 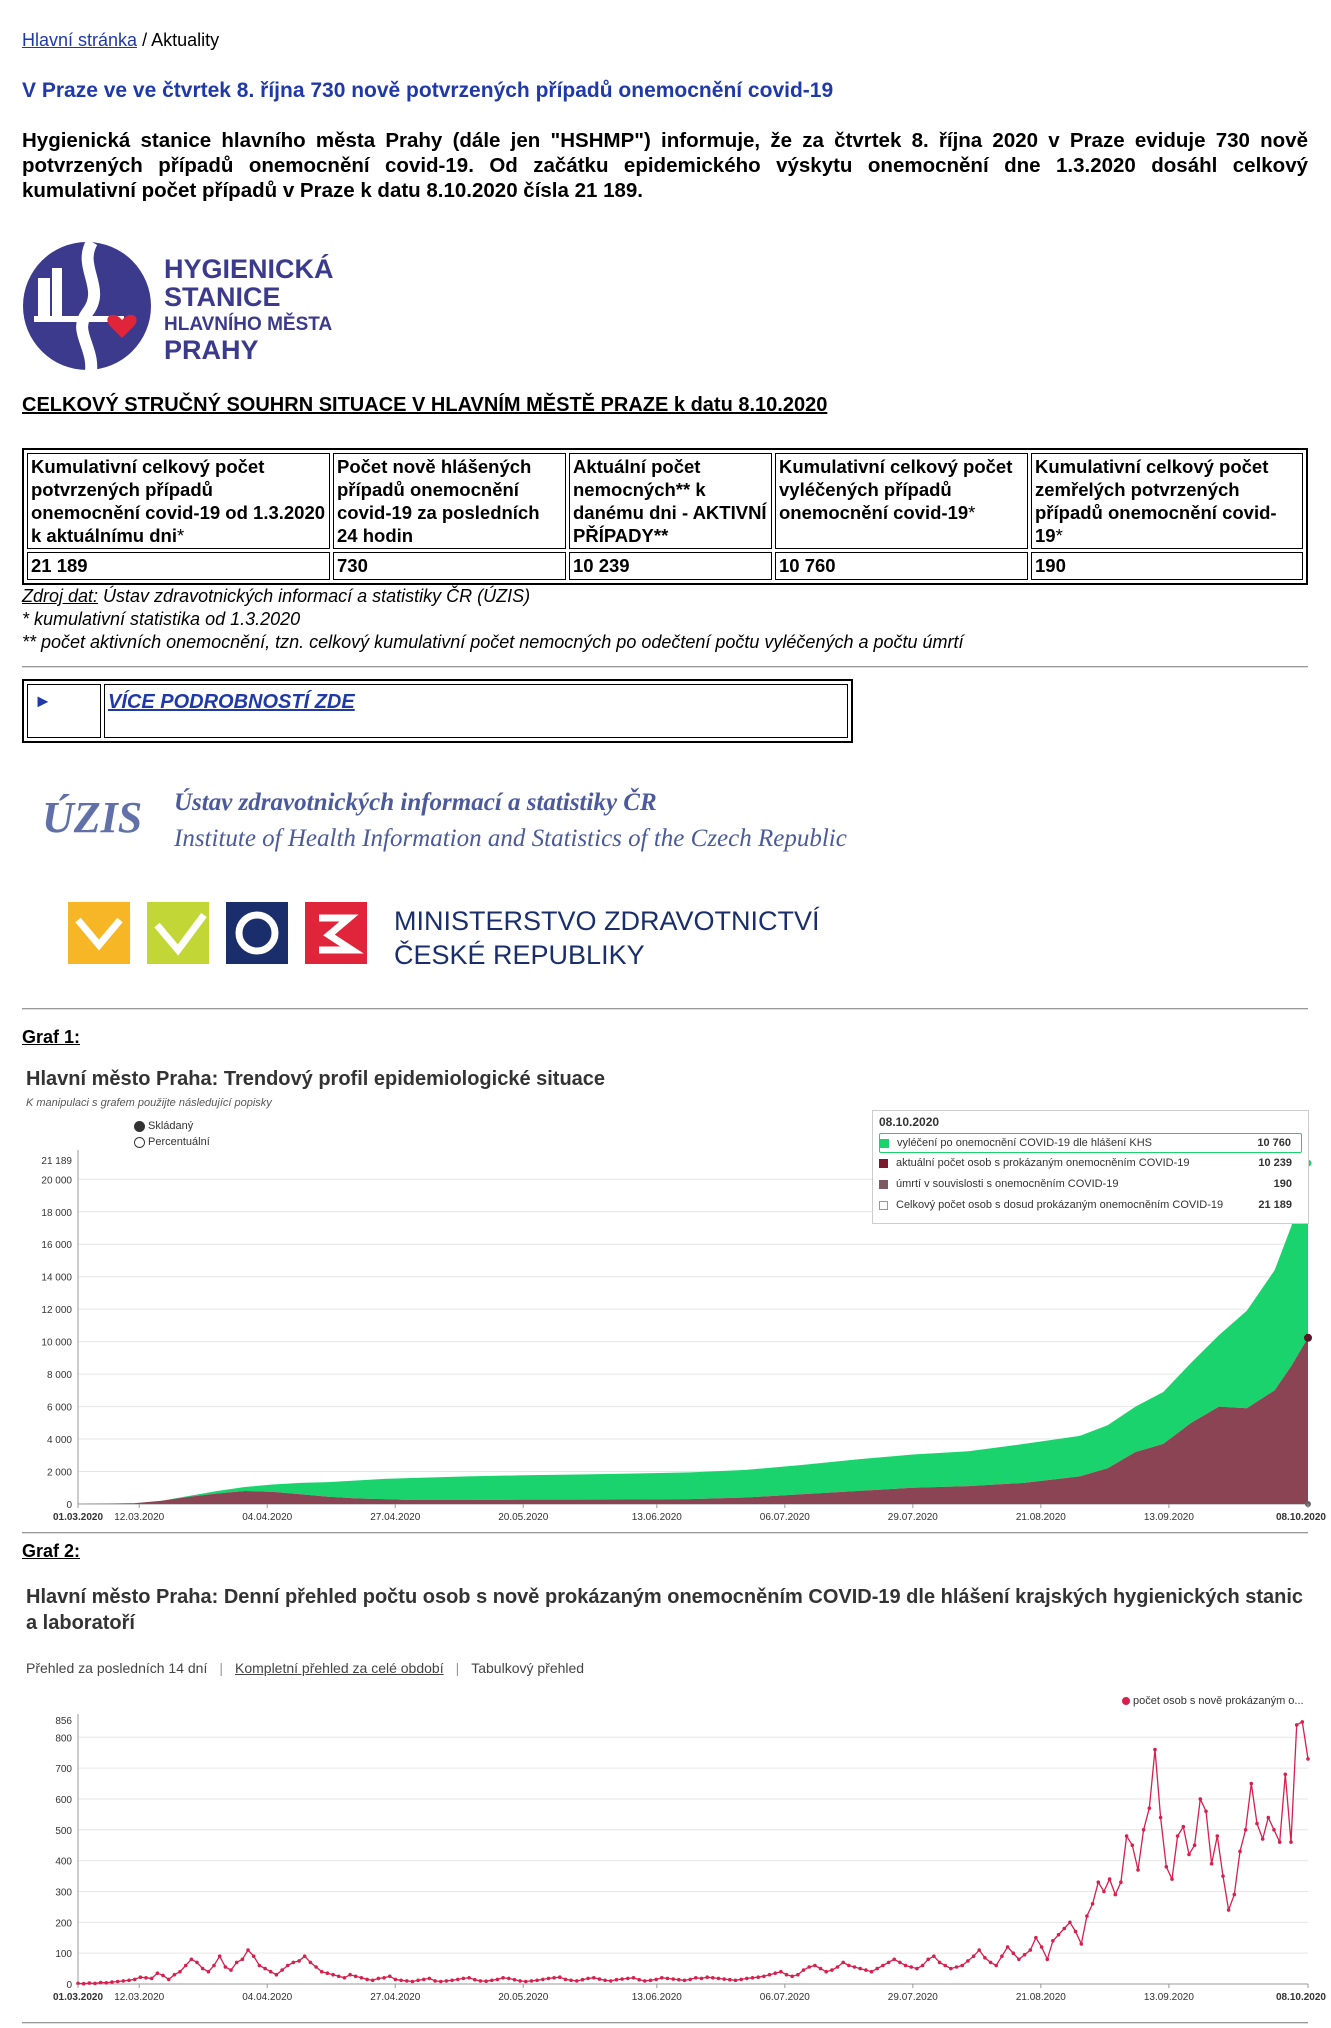 What do you see at coordinates (88, 309) in the screenshot?
I see `hshmp-logo-river` at bounding box center [88, 309].